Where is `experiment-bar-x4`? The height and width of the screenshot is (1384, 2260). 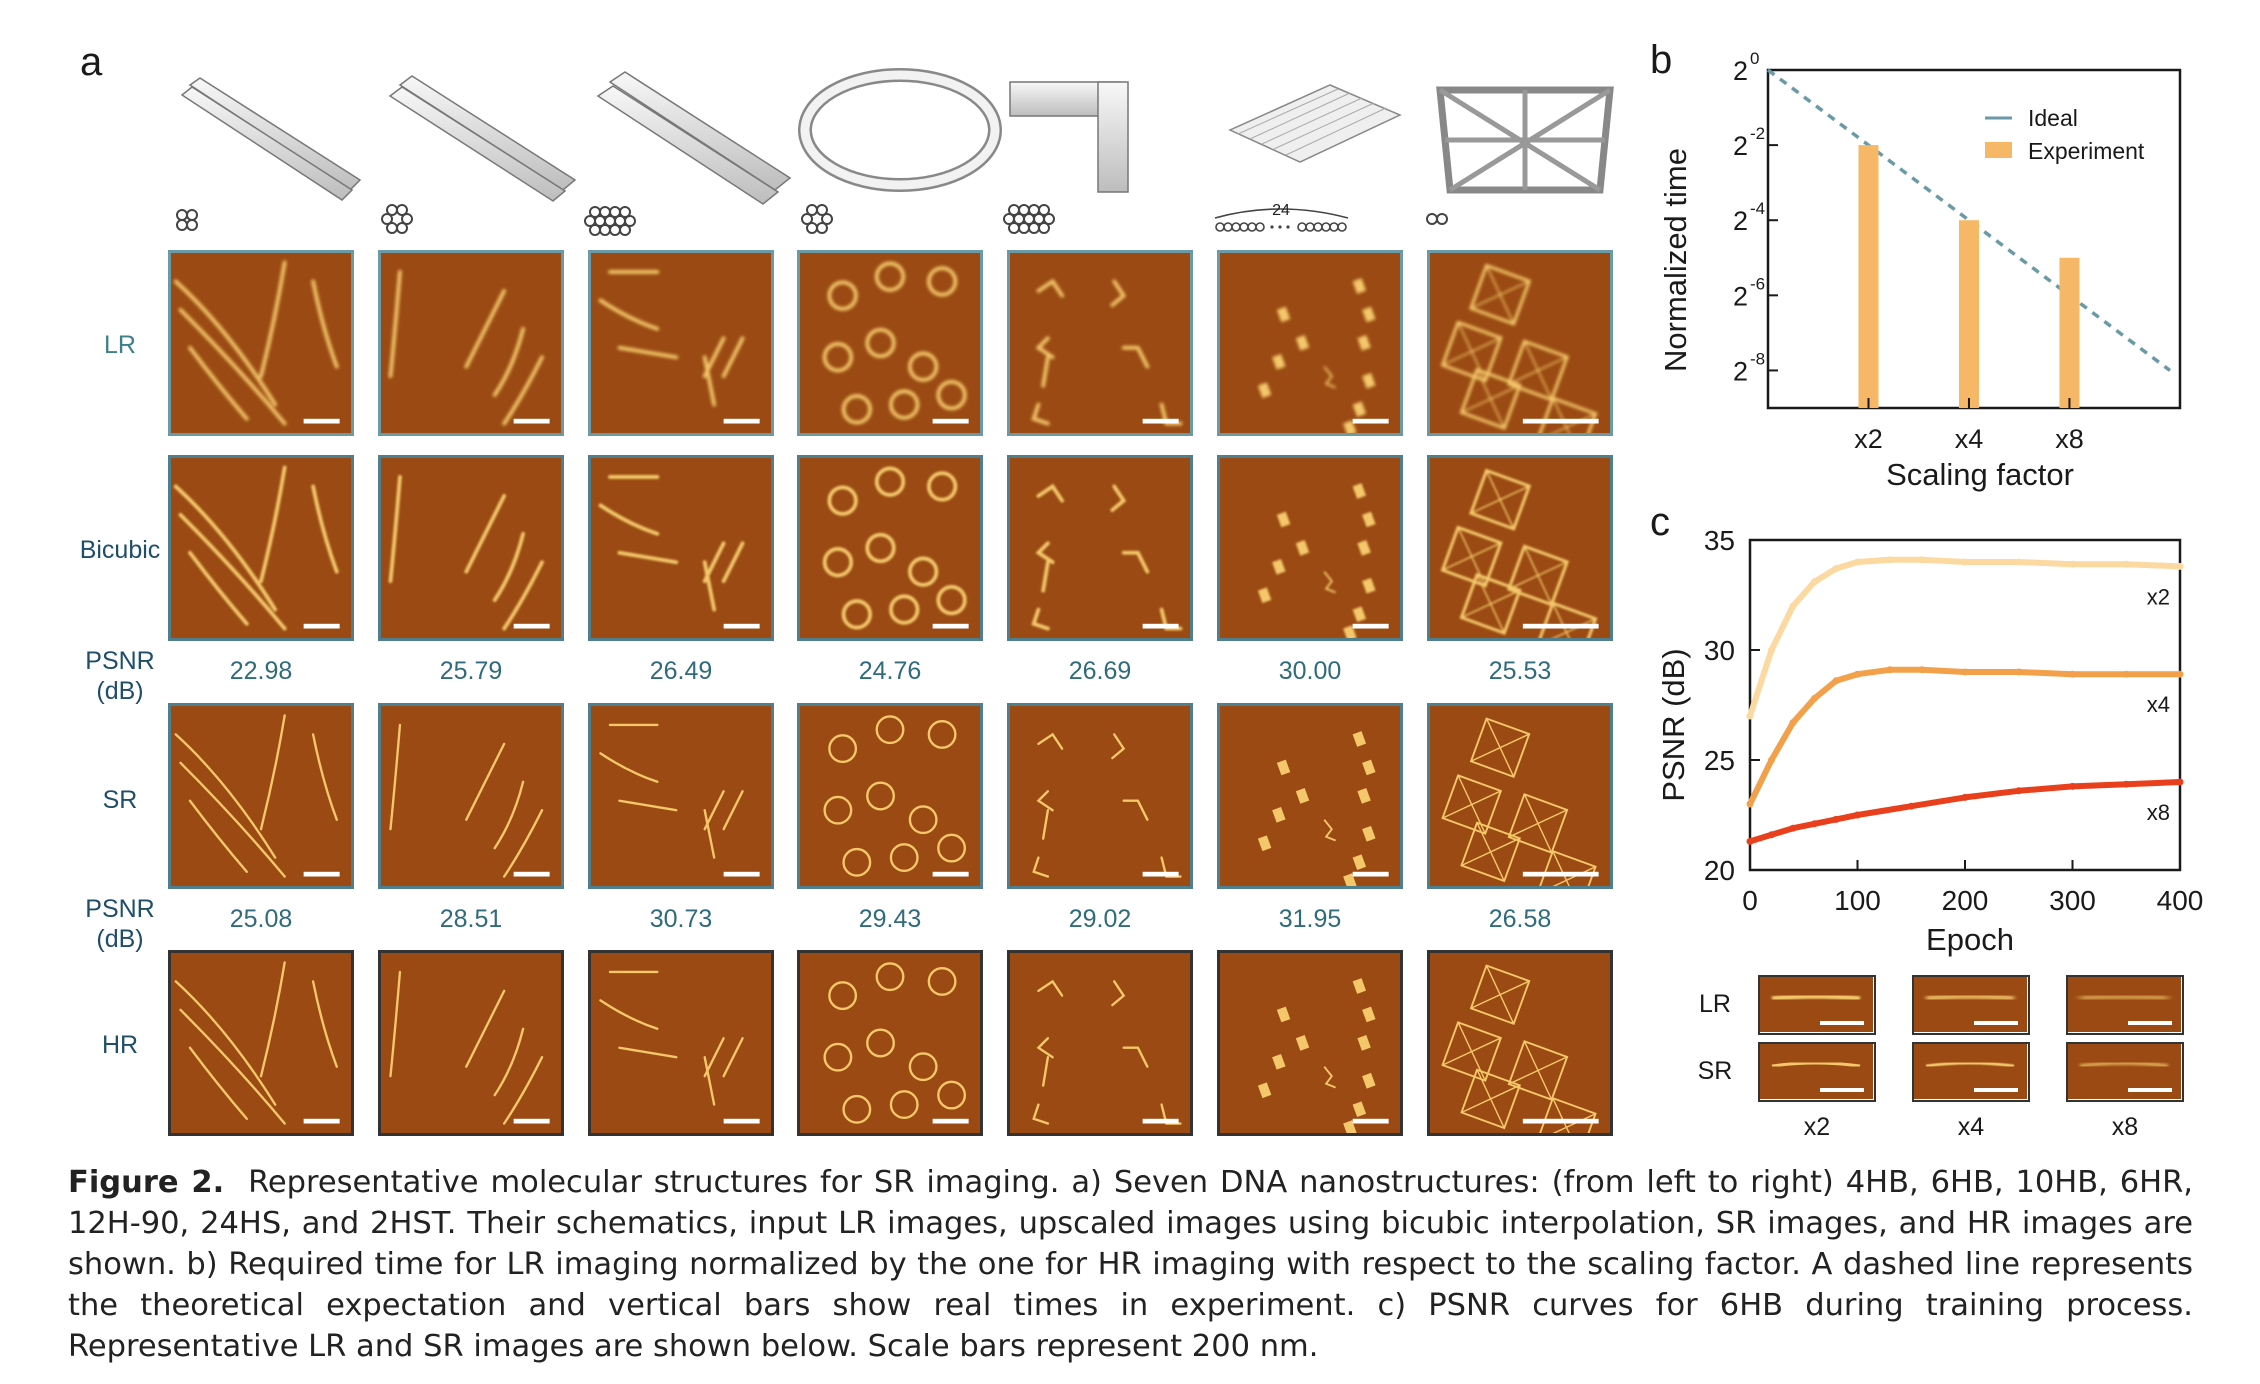
experiment-bar-x4 is located at coordinates (1968, 314).